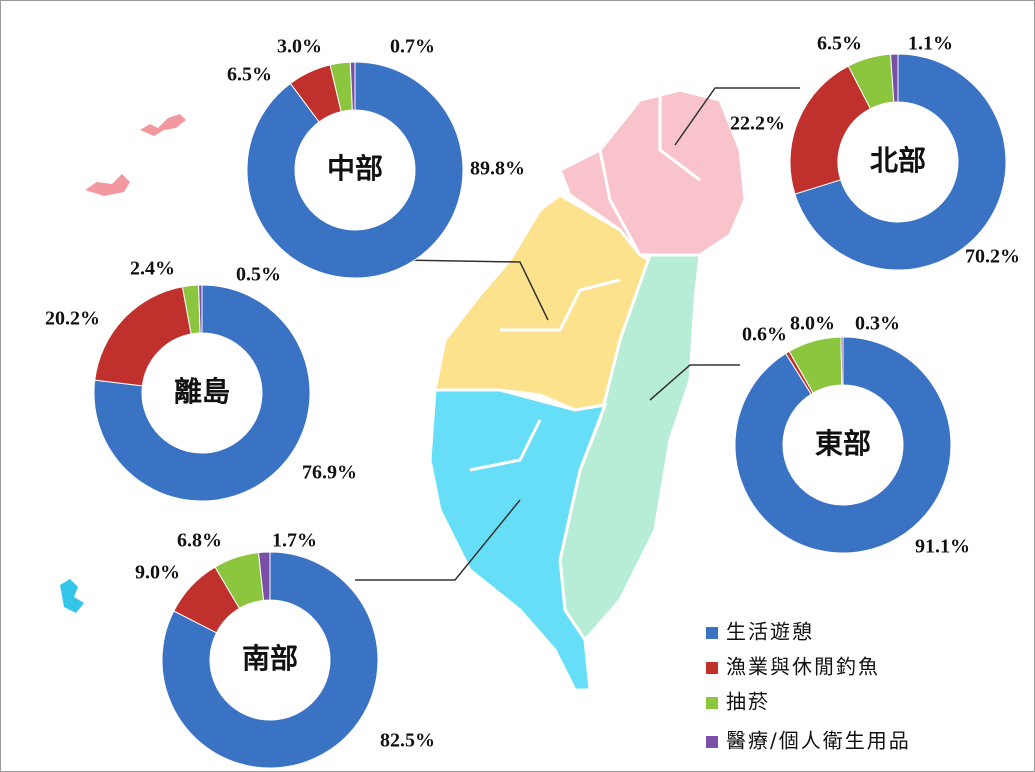  I want to click on matsu, so click(163, 125).